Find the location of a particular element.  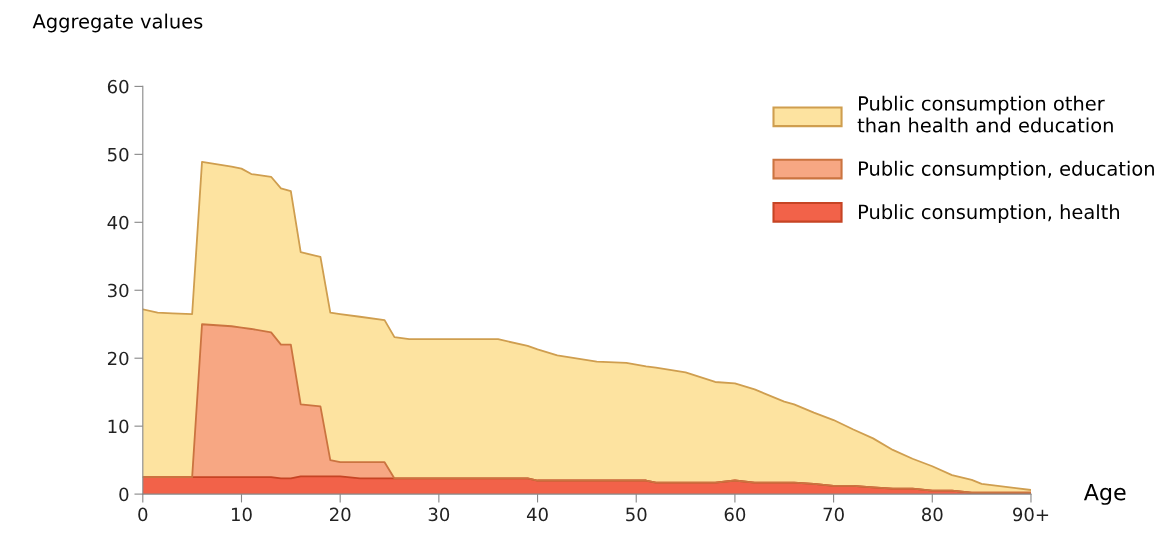

x-tick-label: 30 is located at coordinates (439, 514).